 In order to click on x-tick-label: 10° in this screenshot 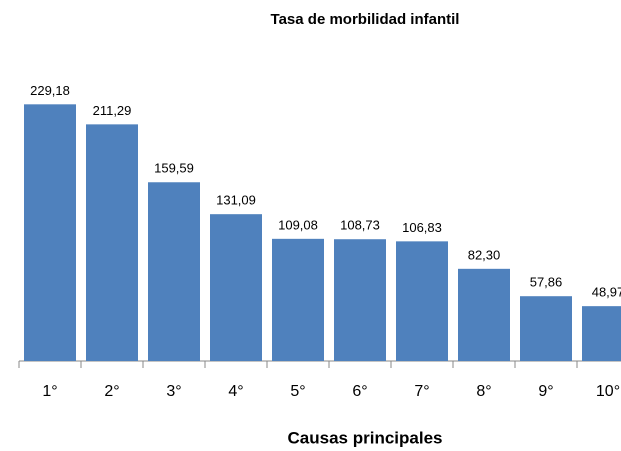, I will do `click(608, 391)`.